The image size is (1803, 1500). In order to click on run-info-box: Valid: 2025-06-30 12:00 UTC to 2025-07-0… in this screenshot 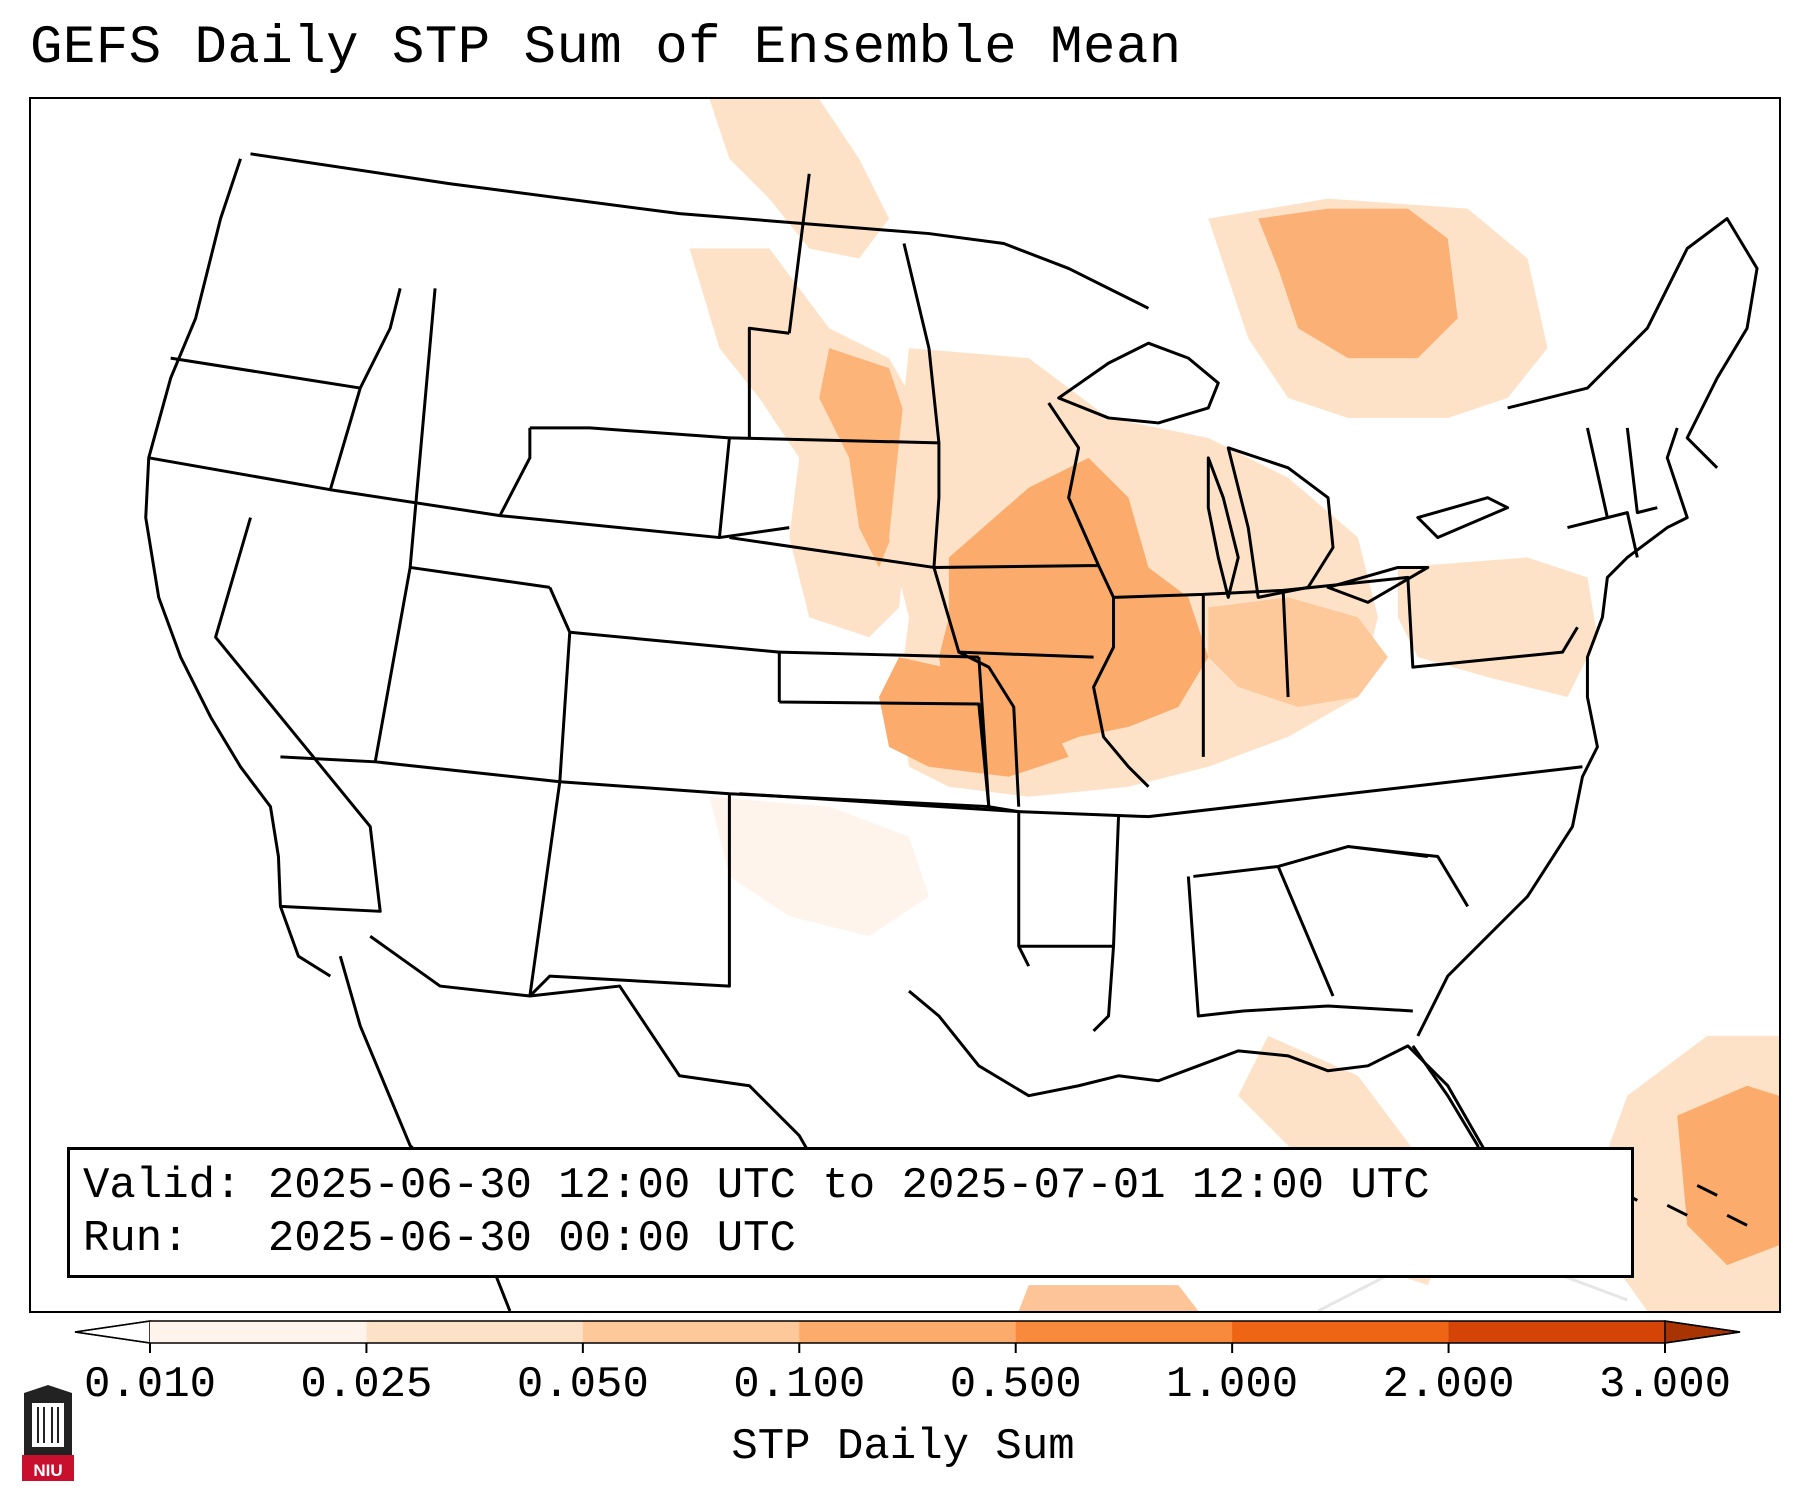, I will do `click(850, 1212)`.